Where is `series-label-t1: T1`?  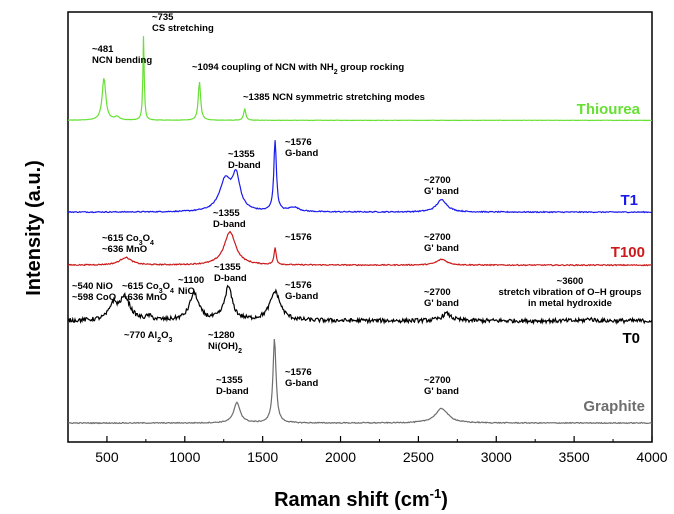
series-label-t1: T1 is located at coordinates (629, 200).